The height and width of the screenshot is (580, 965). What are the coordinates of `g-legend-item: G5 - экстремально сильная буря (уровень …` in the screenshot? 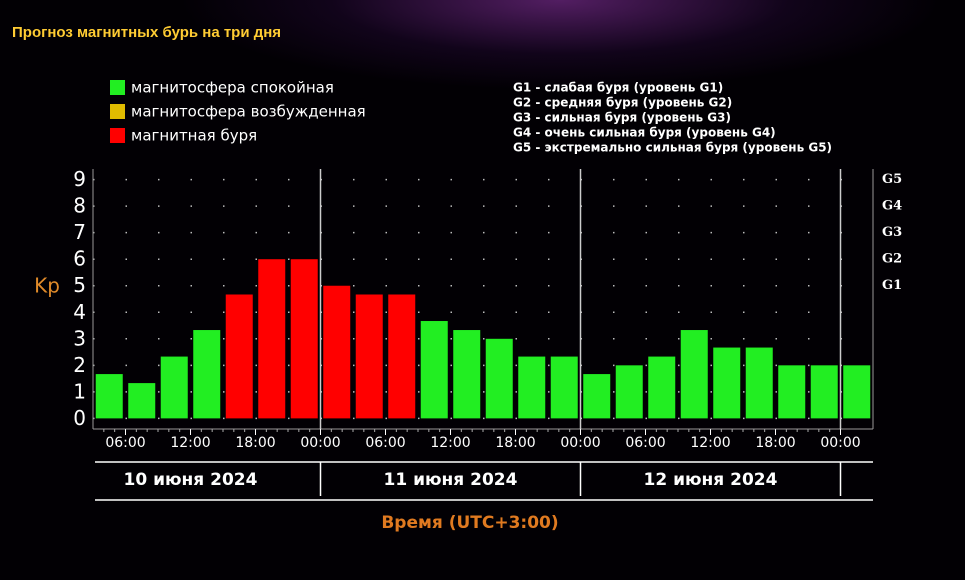 It's located at (672, 148).